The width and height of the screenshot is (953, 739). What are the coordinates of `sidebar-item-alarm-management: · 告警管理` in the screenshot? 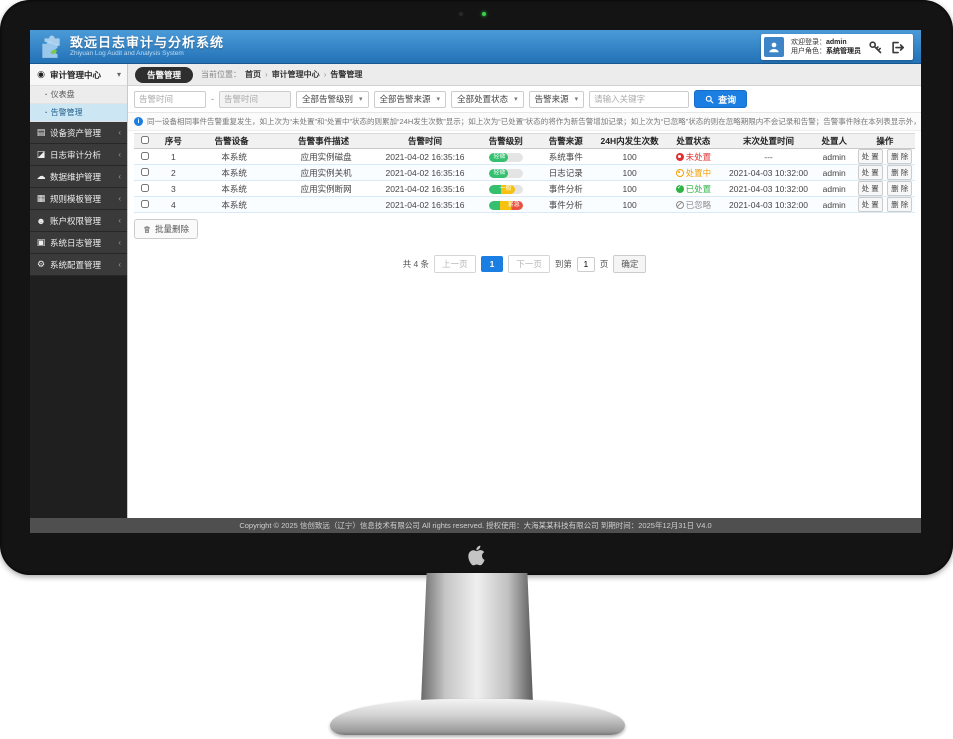 It's located at (78, 113).